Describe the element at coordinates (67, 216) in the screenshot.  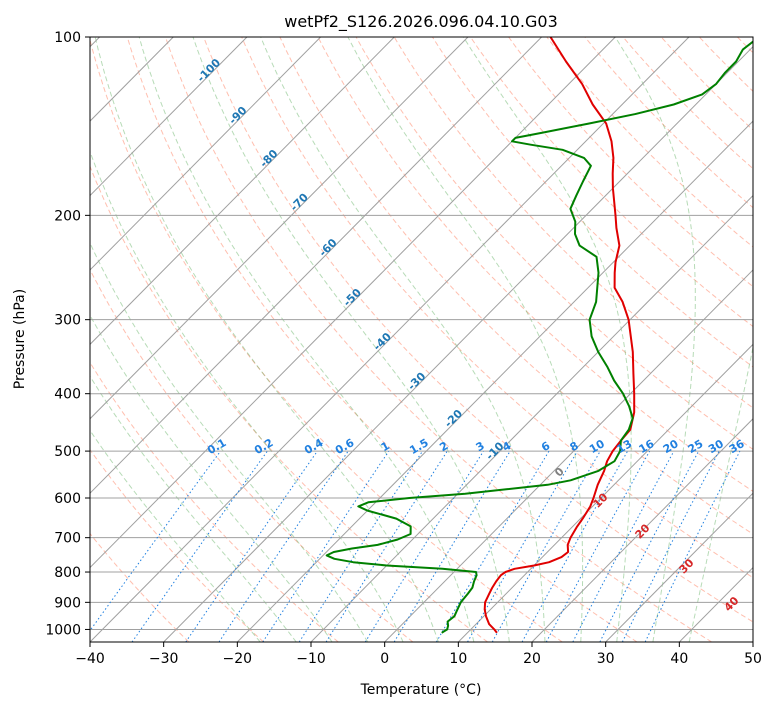
I see `y-tick-label: 200` at that location.